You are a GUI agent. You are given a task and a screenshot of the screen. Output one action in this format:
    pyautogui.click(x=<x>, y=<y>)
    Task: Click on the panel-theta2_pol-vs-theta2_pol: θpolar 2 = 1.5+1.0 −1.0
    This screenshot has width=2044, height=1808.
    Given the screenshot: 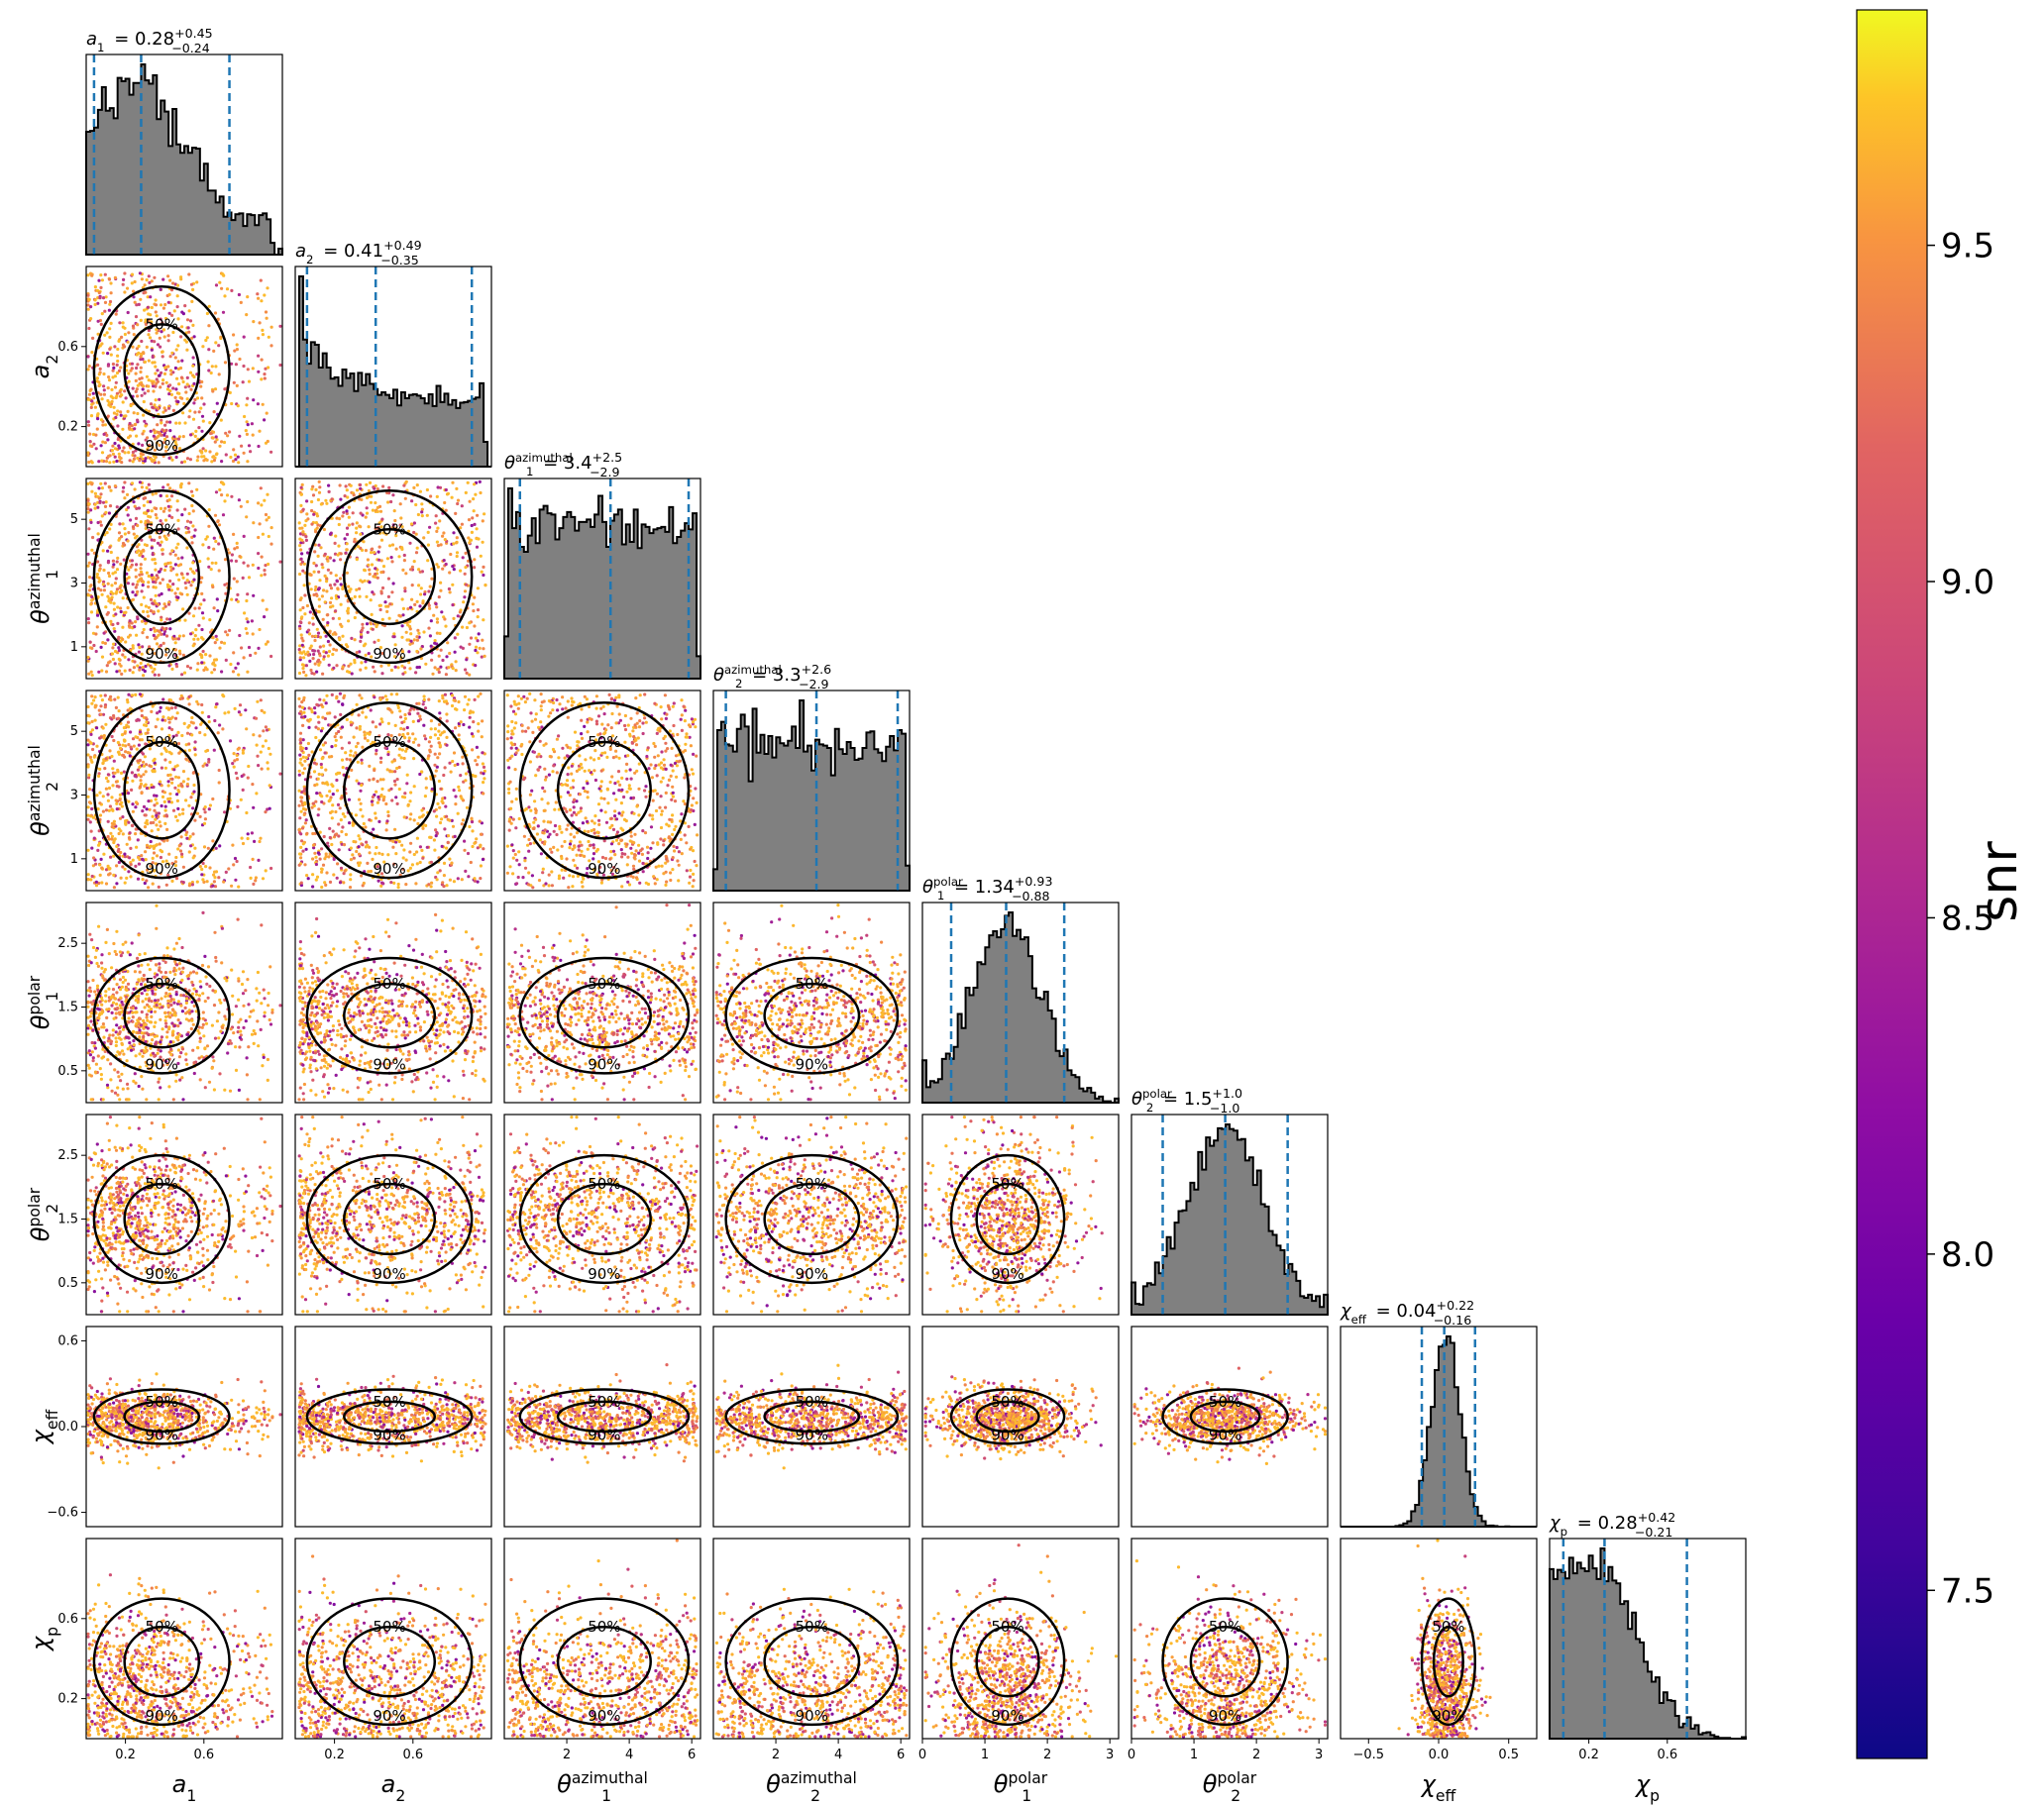 What is the action you would take?
    pyautogui.click(x=1229, y=1201)
    